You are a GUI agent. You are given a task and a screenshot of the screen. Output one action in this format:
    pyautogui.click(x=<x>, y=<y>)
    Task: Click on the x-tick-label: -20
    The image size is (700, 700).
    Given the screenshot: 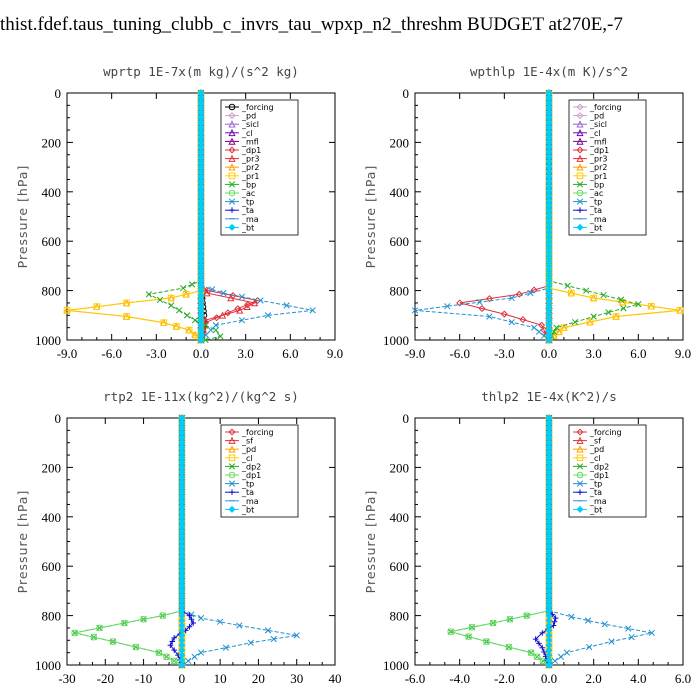 What is the action you would take?
    pyautogui.click(x=105, y=678)
    